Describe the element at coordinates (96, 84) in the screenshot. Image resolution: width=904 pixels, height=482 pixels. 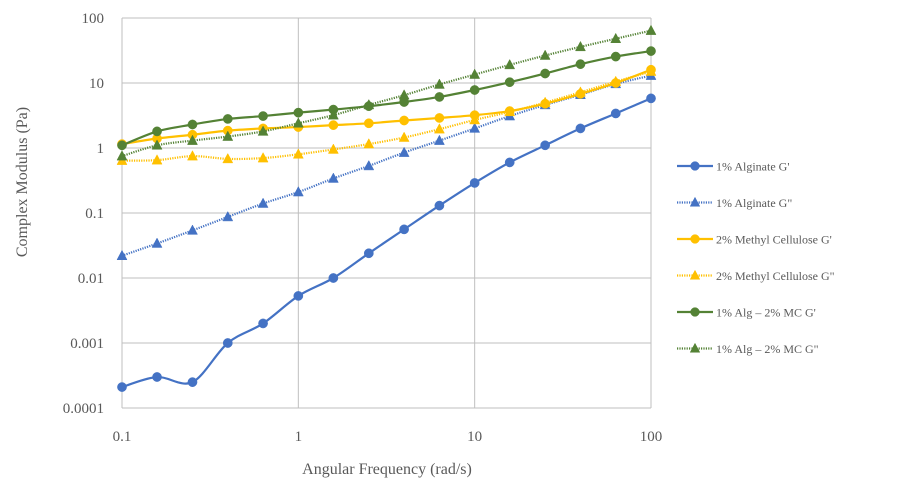
I see `y-tick-label: 10` at that location.